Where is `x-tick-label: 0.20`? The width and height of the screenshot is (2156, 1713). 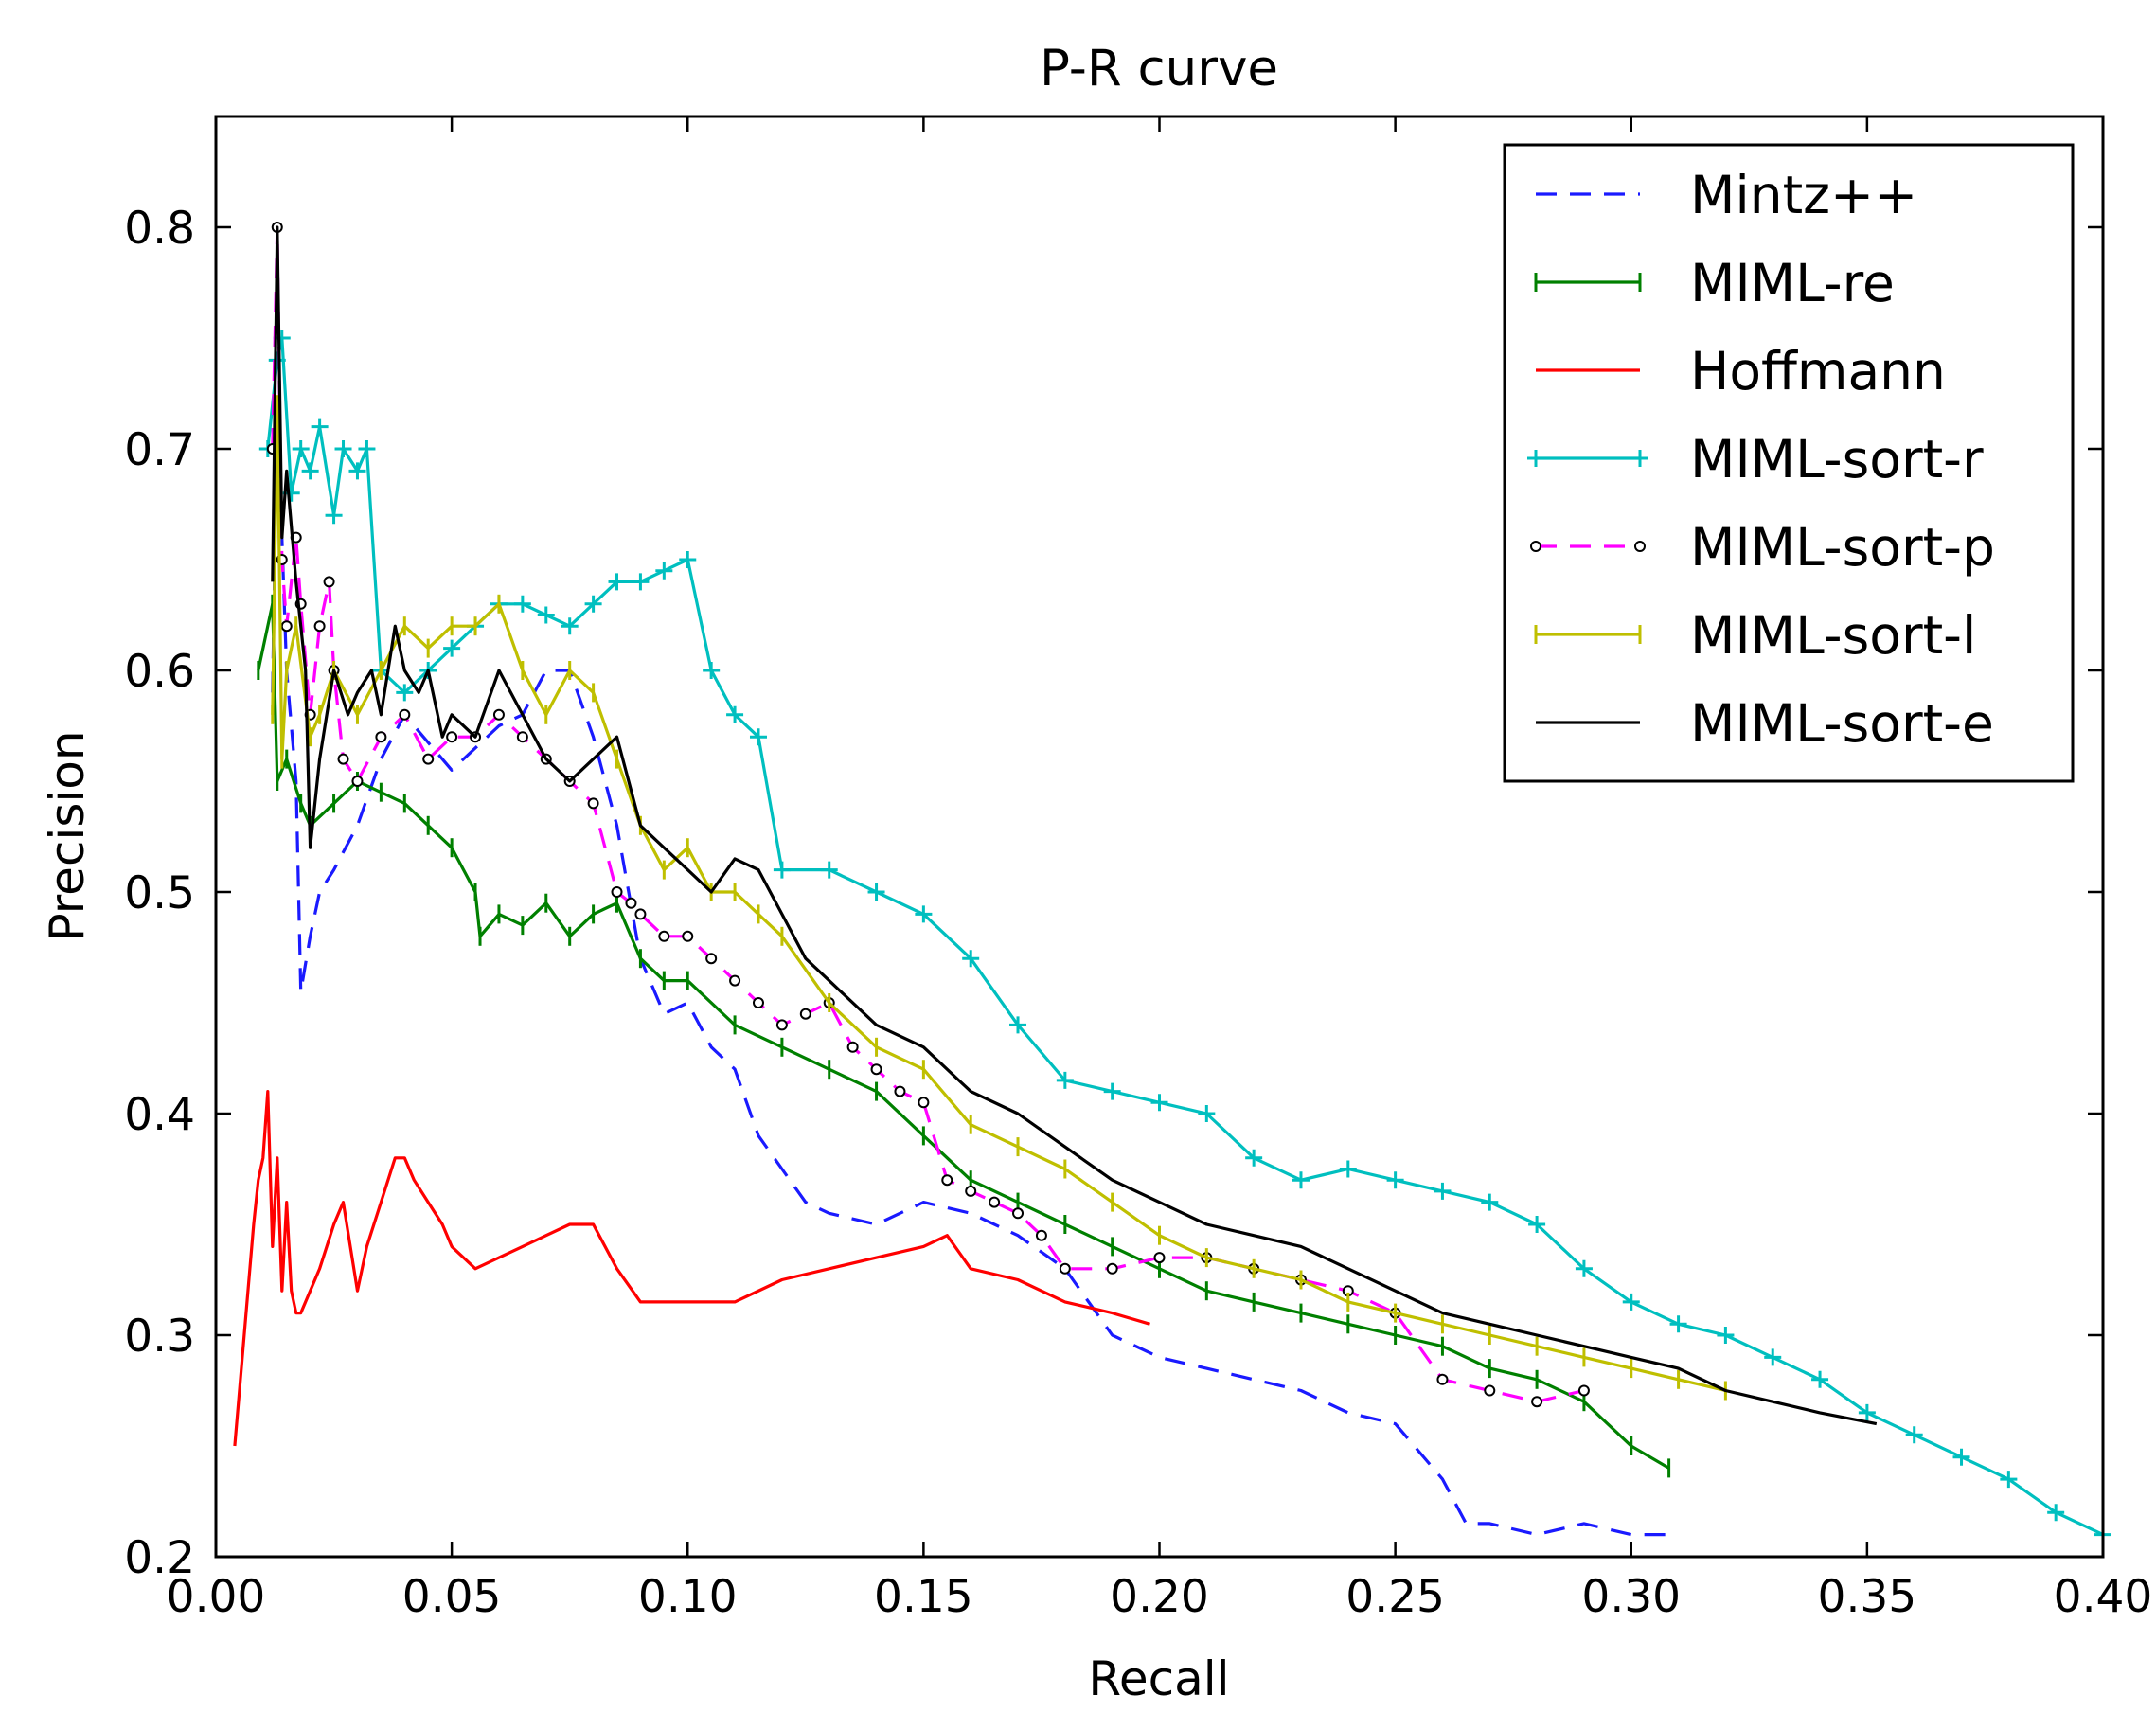
x-tick-label: 0.20 is located at coordinates (1159, 1597).